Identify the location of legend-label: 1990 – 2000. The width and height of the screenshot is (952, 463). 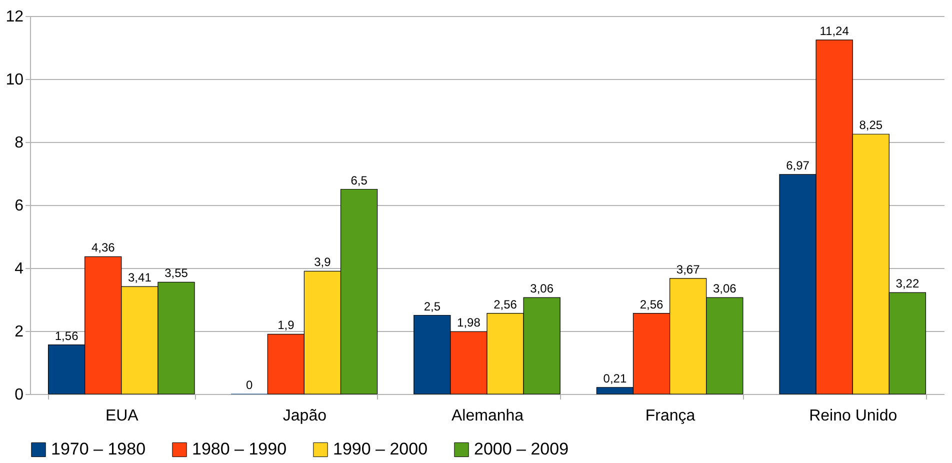
(380, 449).